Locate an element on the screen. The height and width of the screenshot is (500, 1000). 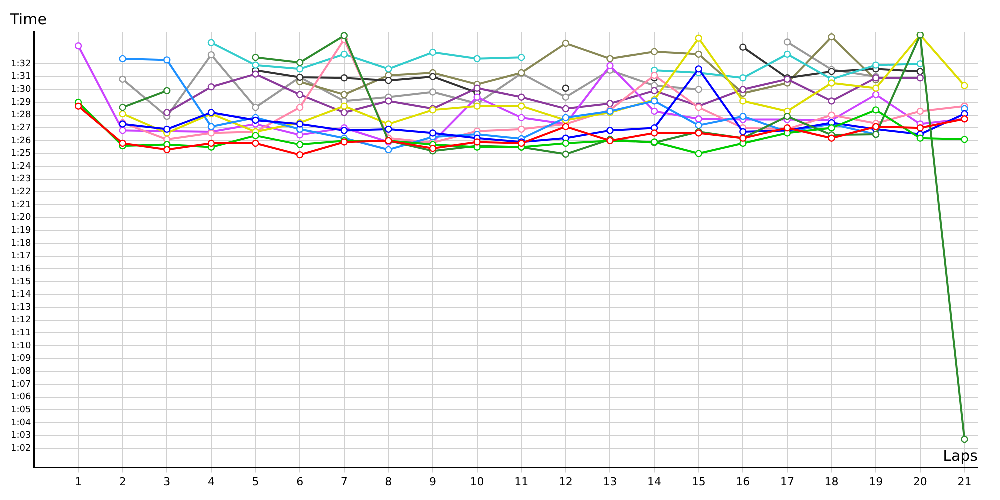
y-tick-label: 1:18 is located at coordinates (21, 243).